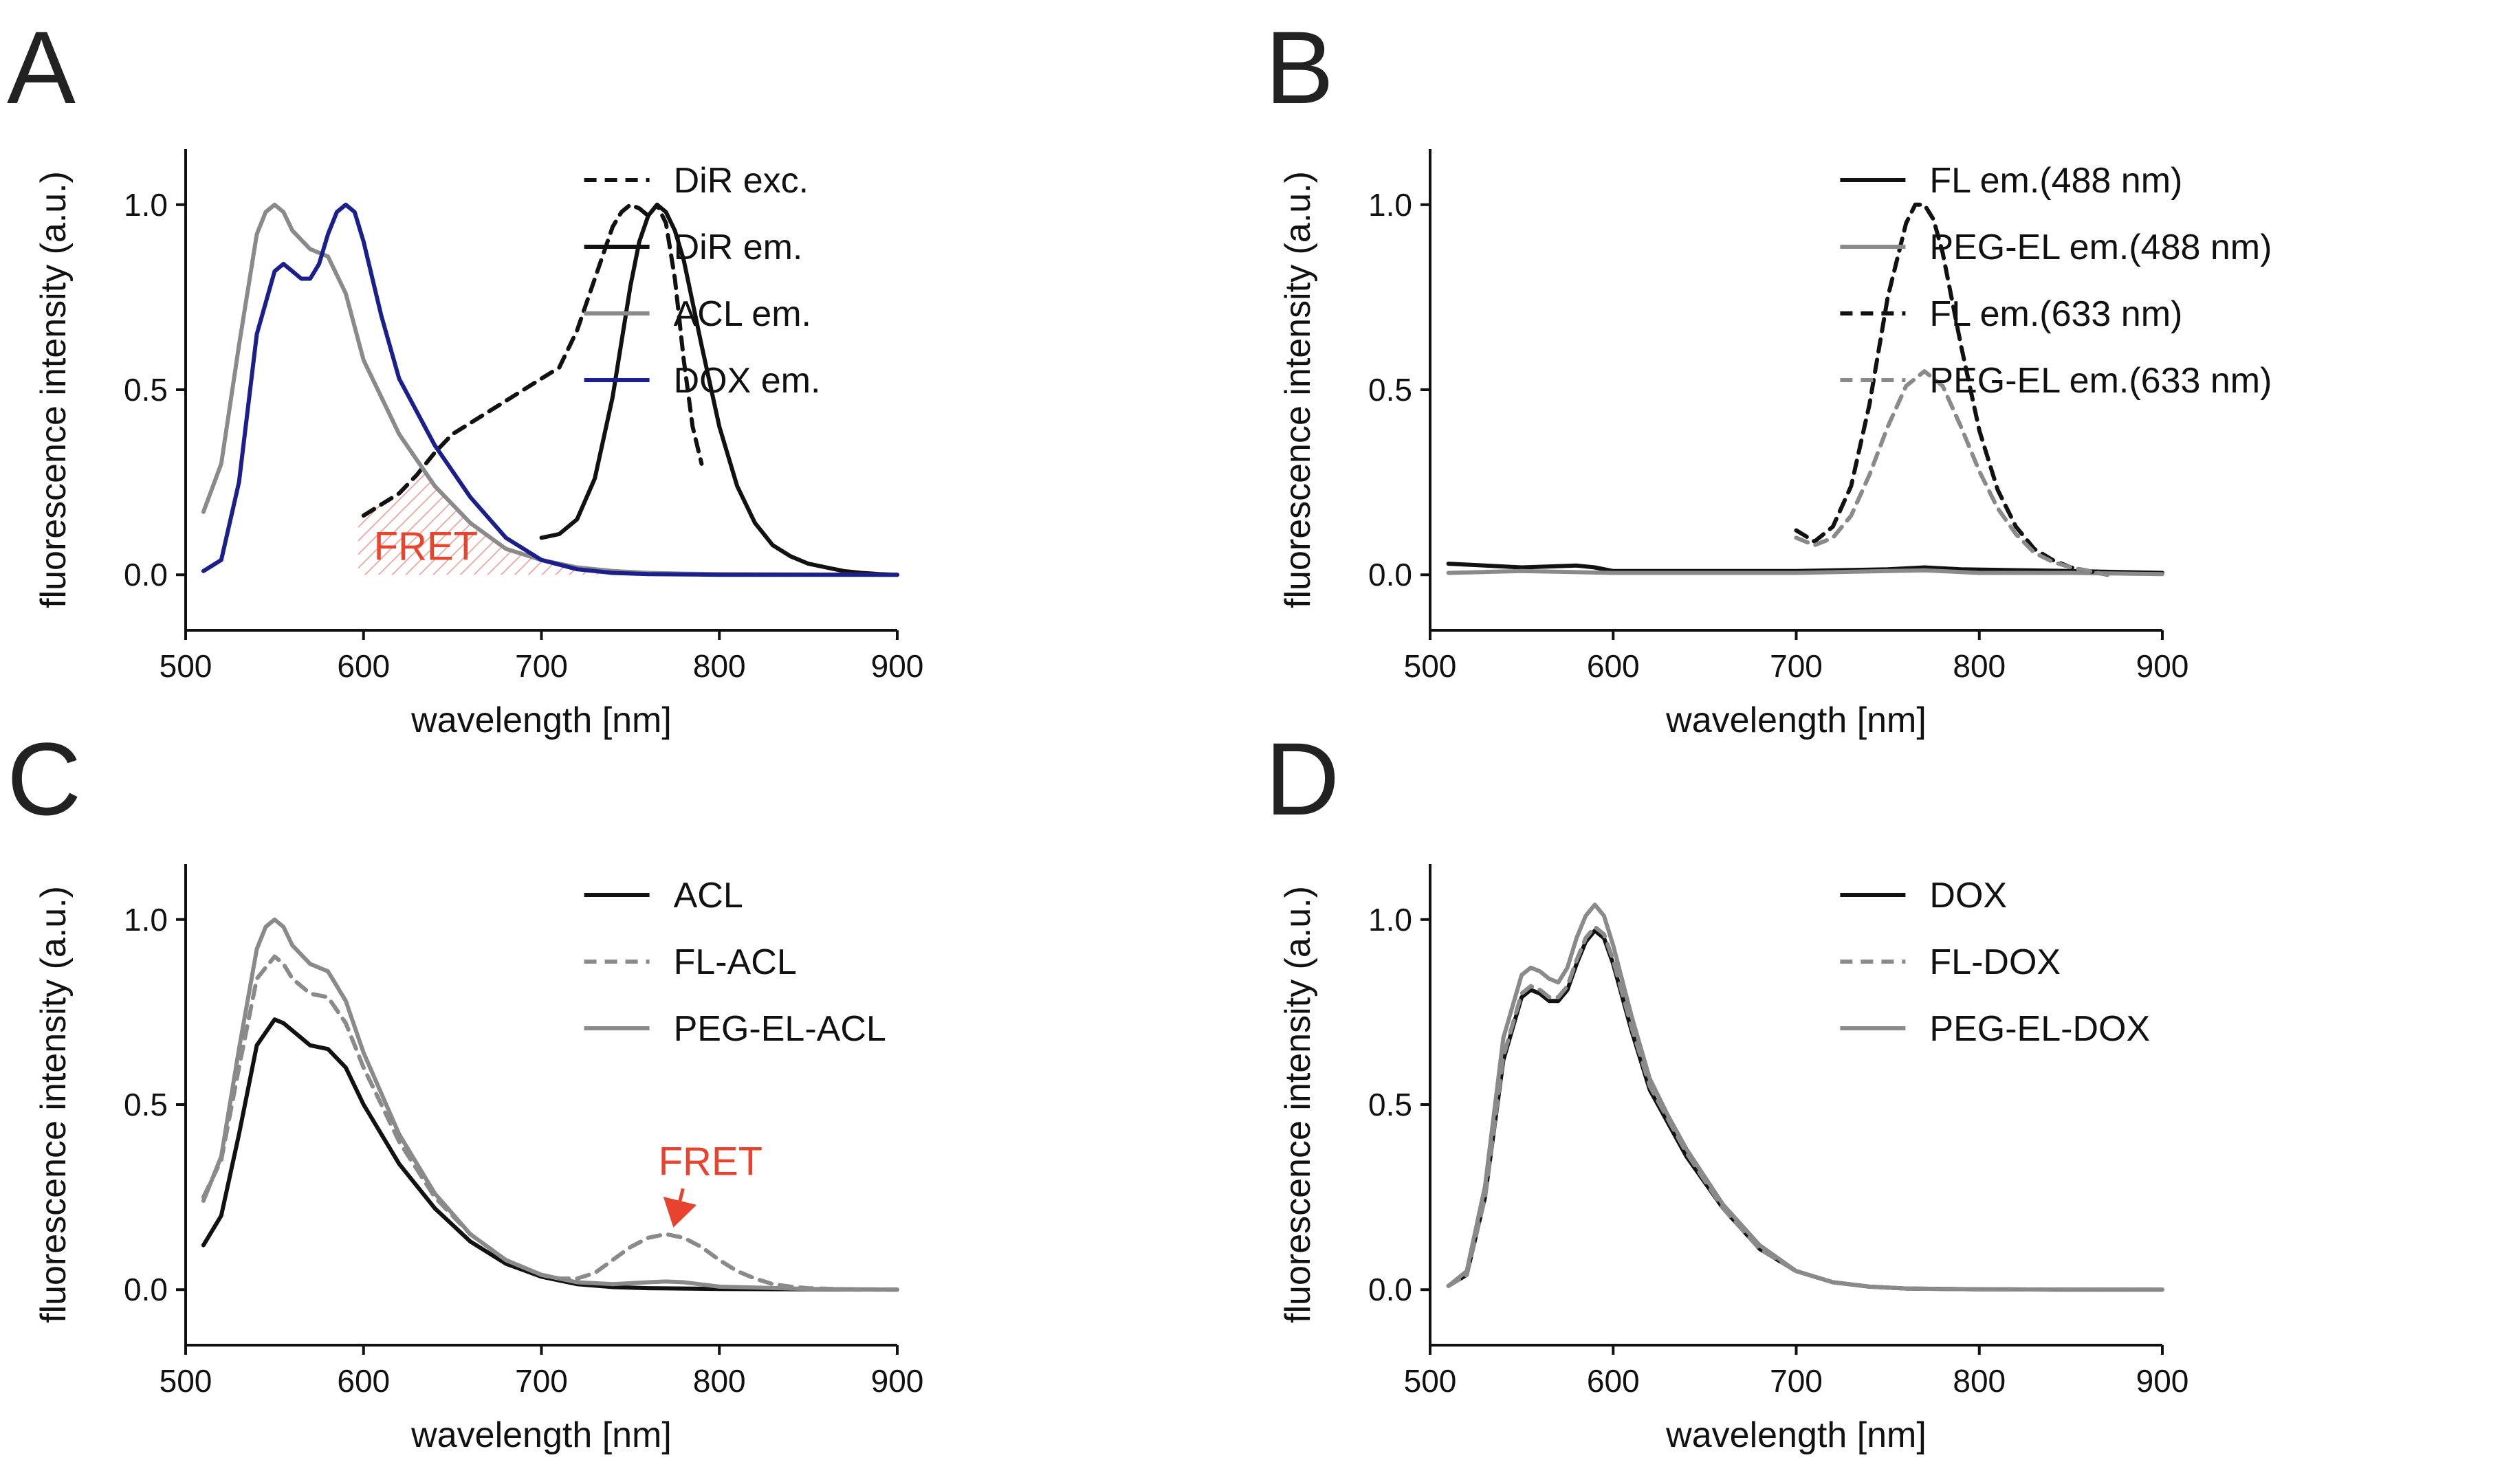 This screenshot has height=1484, width=2513. I want to click on panel-c-series-fl-acl, so click(550, 1123).